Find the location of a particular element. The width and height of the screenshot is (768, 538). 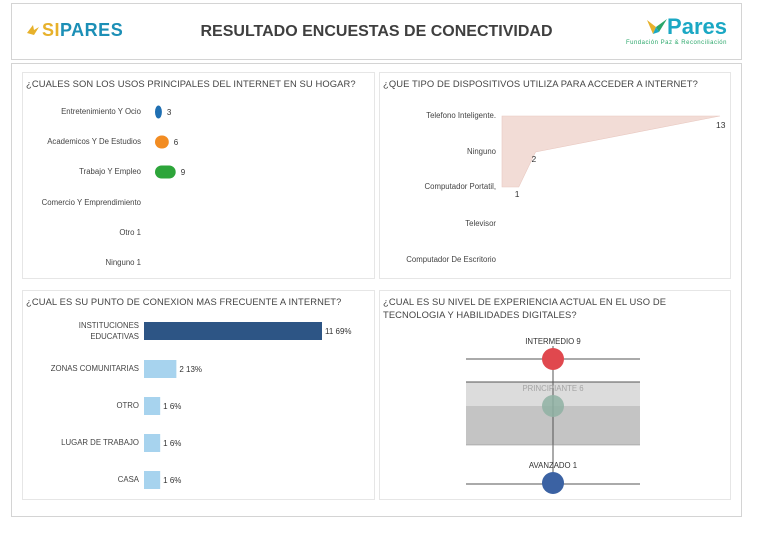

data-label: INTERMEDIO 9 is located at coordinates (552, 341).